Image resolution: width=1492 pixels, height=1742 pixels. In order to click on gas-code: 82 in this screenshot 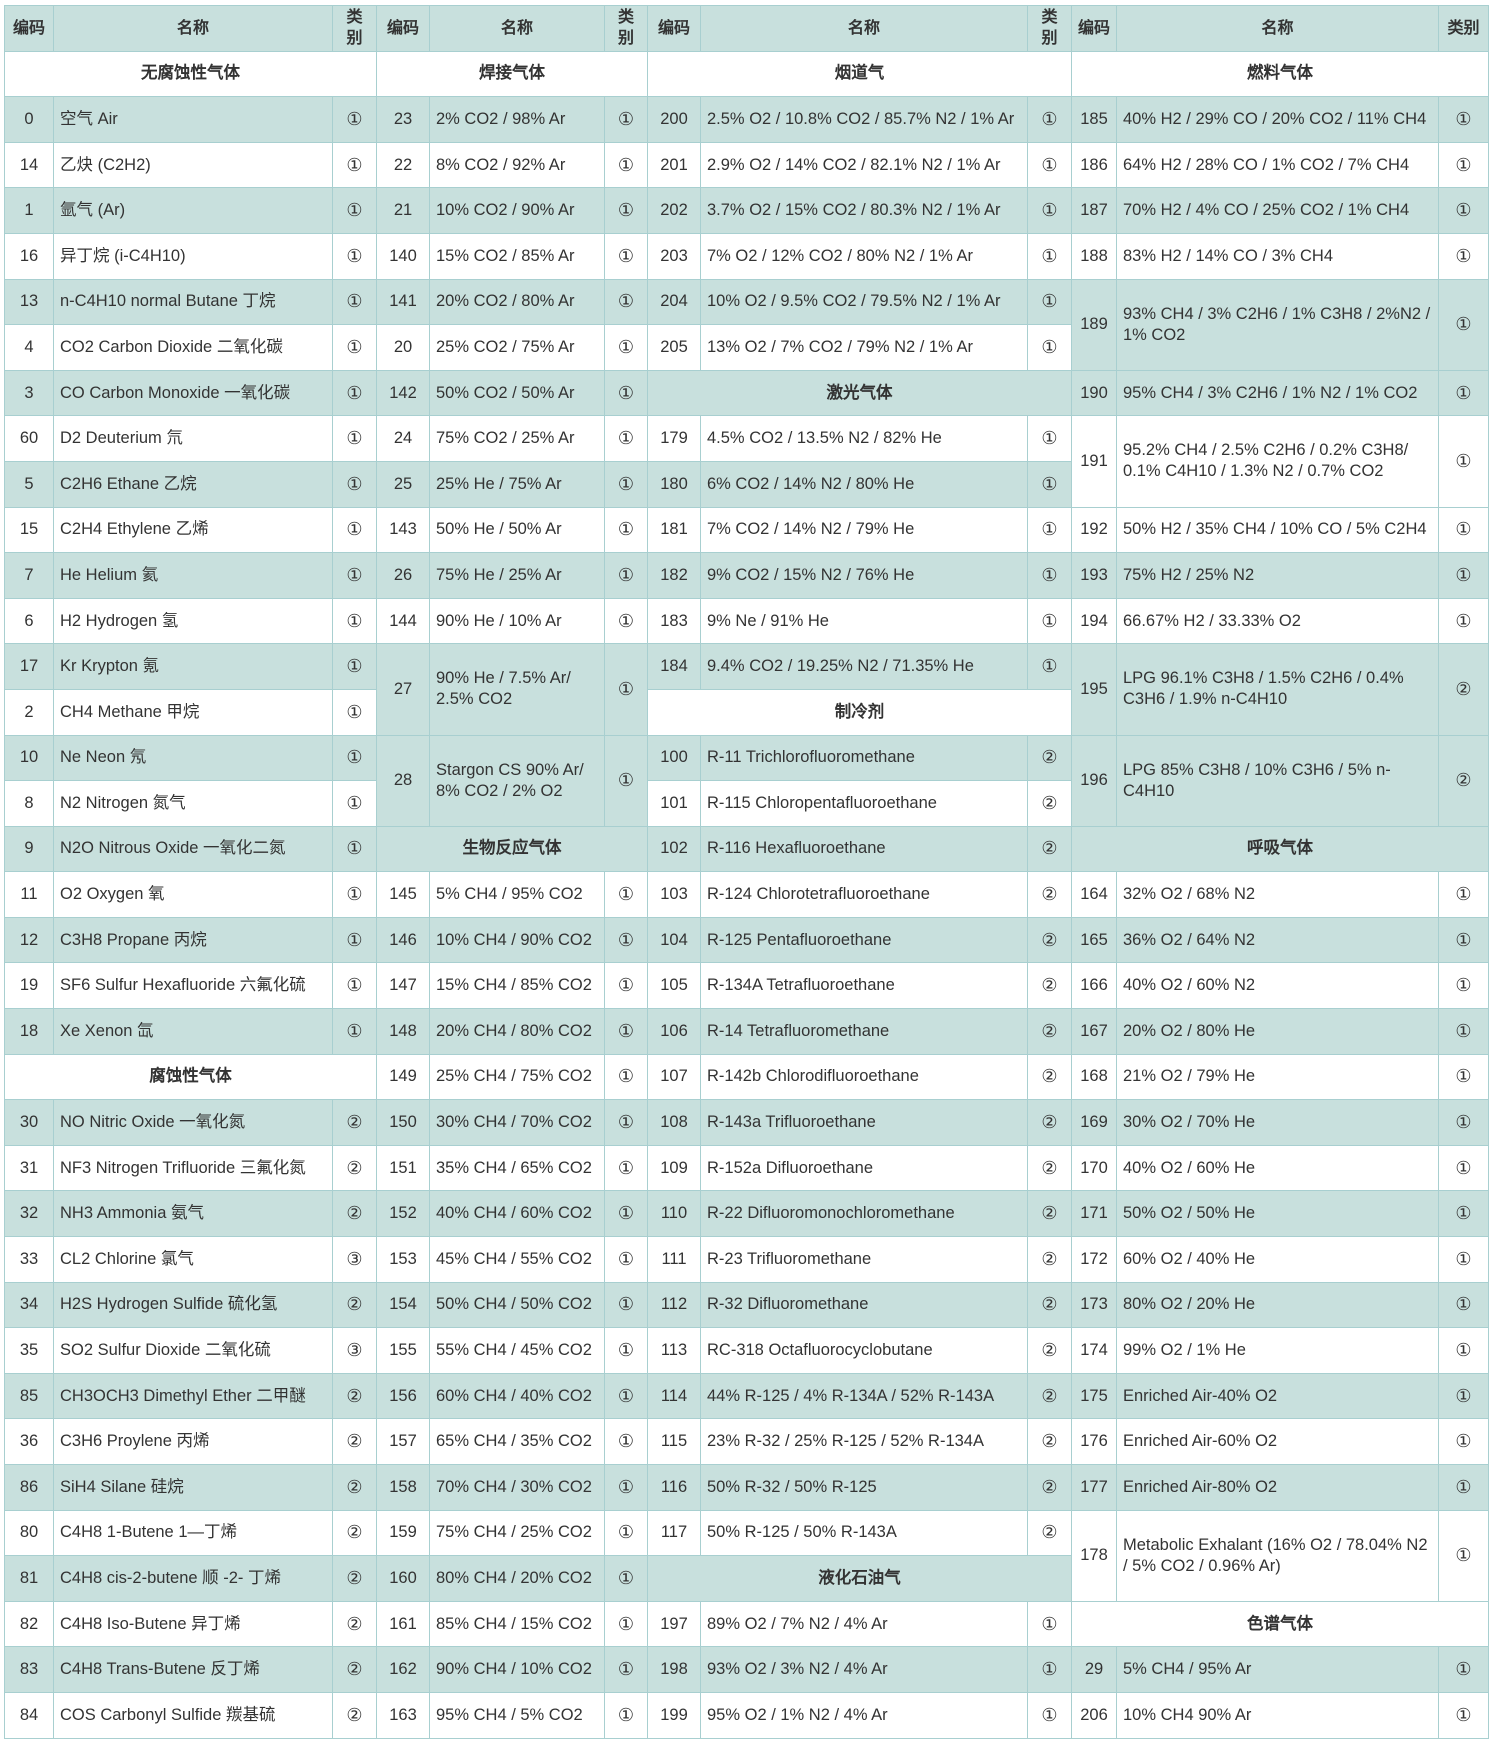, I will do `click(29, 1624)`.